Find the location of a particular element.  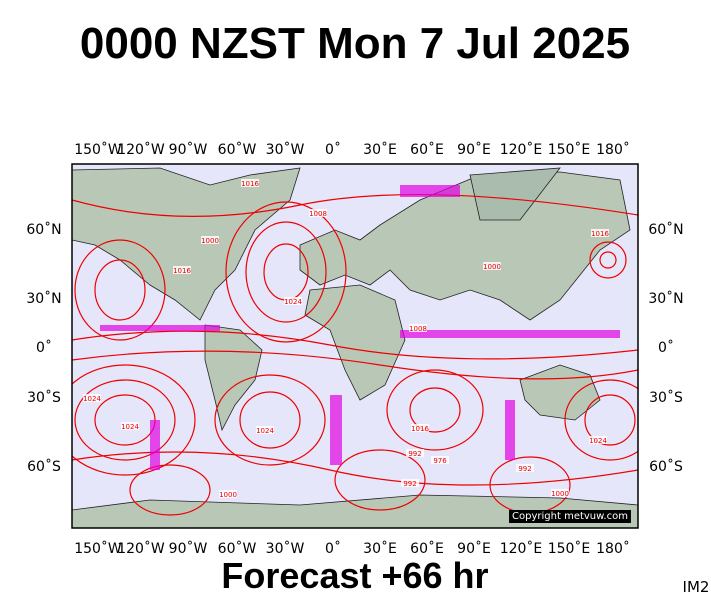

title: 0000 NZST Mon 7 Jul 2025 is located at coordinates (355, 43).